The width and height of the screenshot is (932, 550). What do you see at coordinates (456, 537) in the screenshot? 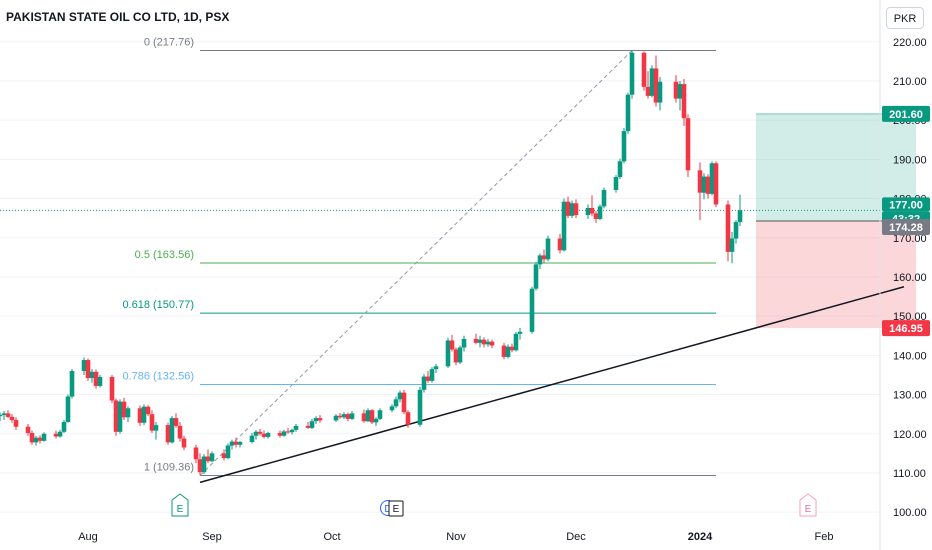
I see `x-tick-label: Nov` at bounding box center [456, 537].